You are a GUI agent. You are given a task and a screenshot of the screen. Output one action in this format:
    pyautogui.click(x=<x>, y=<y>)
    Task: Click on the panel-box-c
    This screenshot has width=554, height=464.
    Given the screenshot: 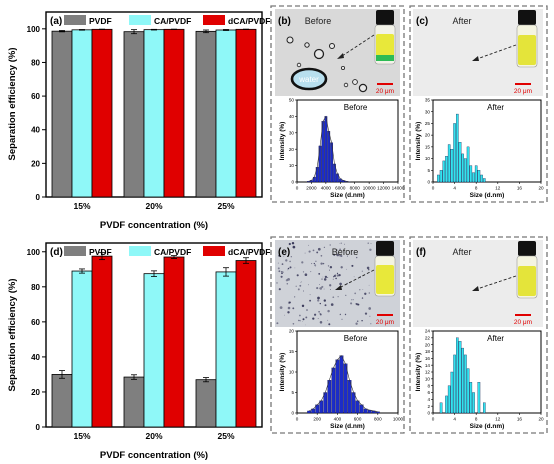 What is the action you would take?
    pyautogui.click(x=478, y=104)
    